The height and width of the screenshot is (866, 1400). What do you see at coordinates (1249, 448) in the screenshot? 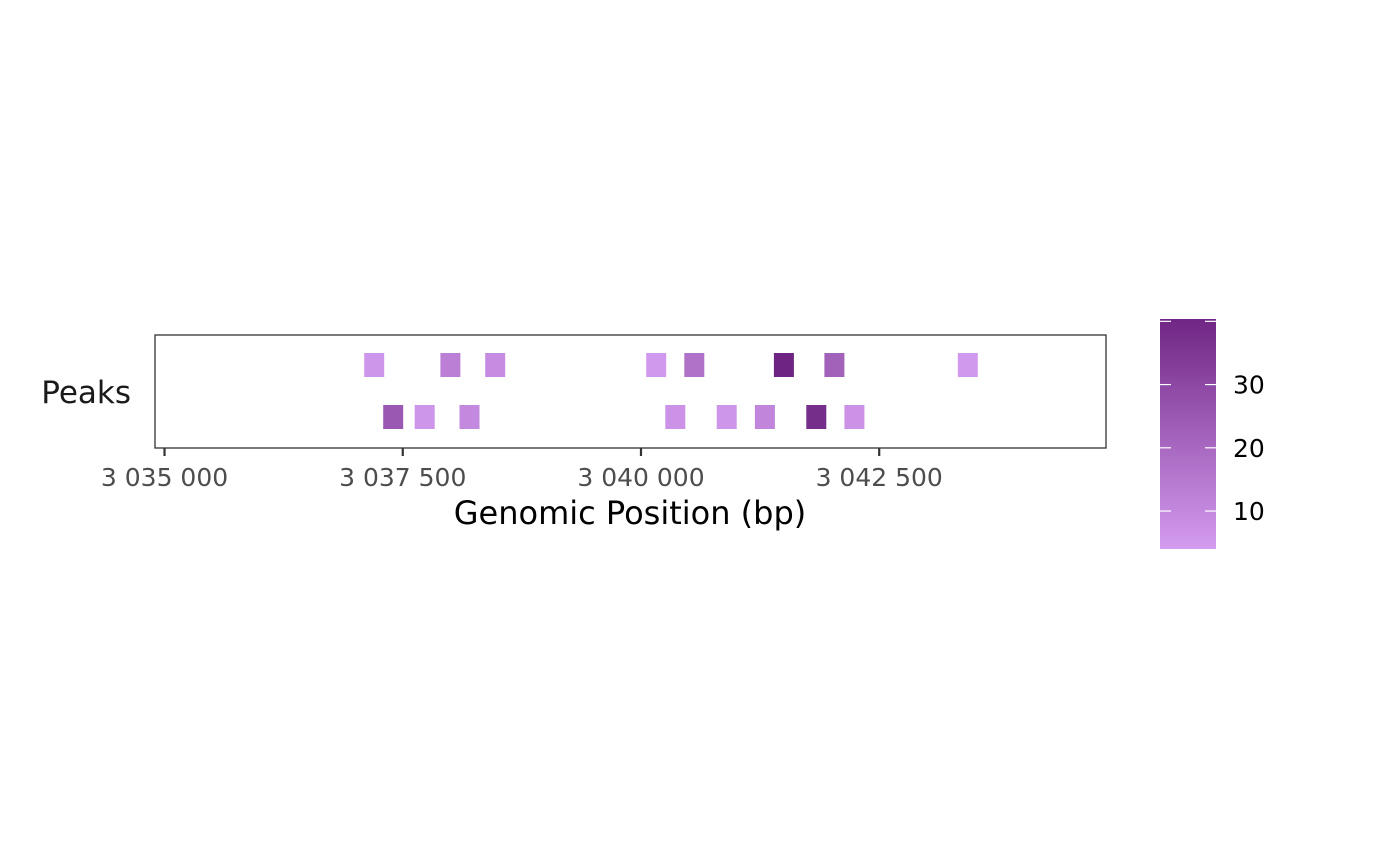
I see `legend-tick-label: 20` at bounding box center [1249, 448].